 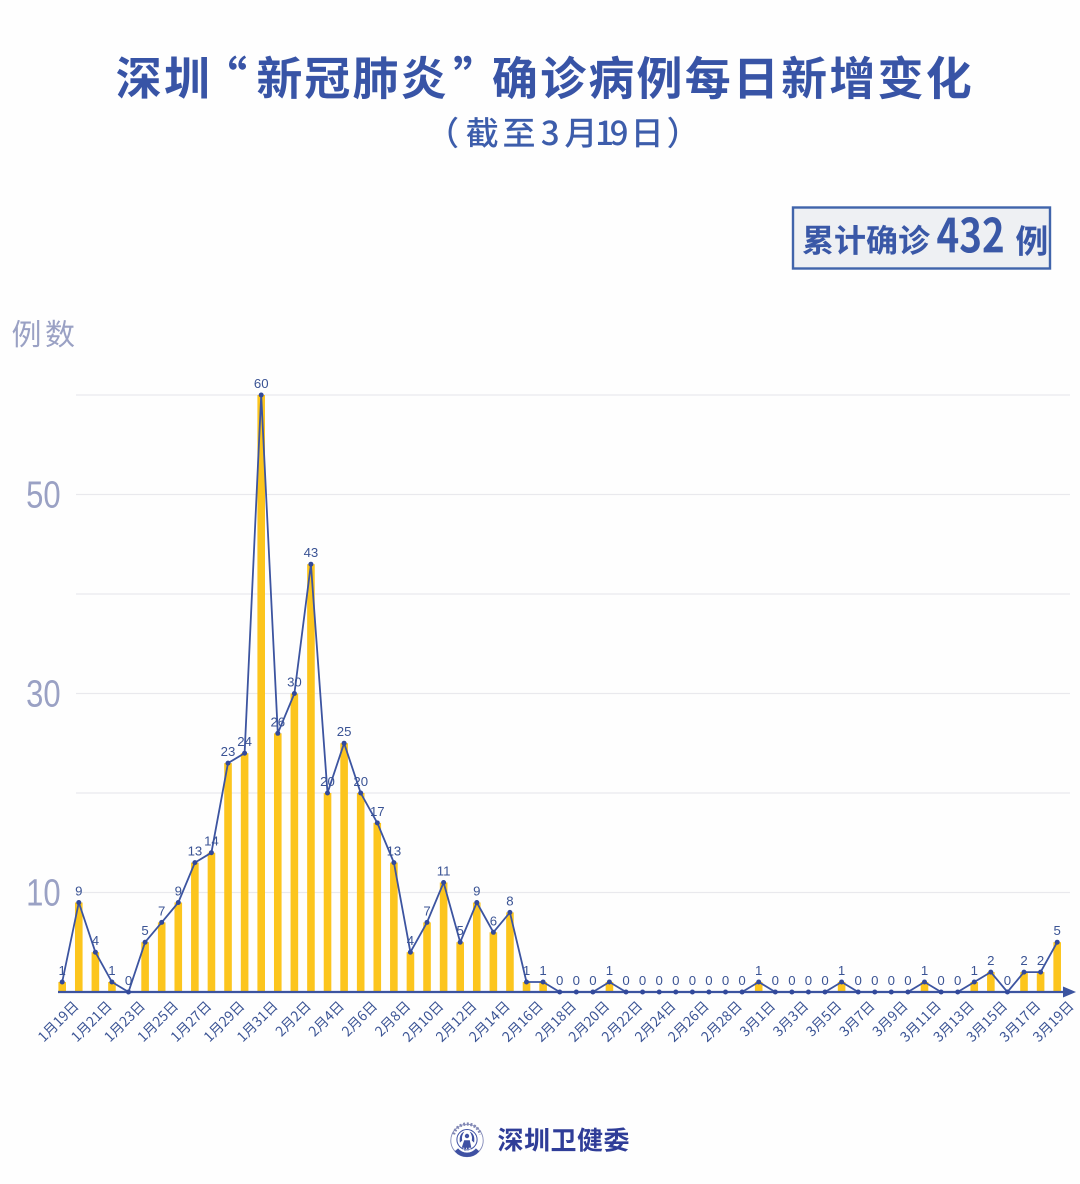 What do you see at coordinates (377, 811) in the screenshot?
I see `svg-text: 17` at bounding box center [377, 811].